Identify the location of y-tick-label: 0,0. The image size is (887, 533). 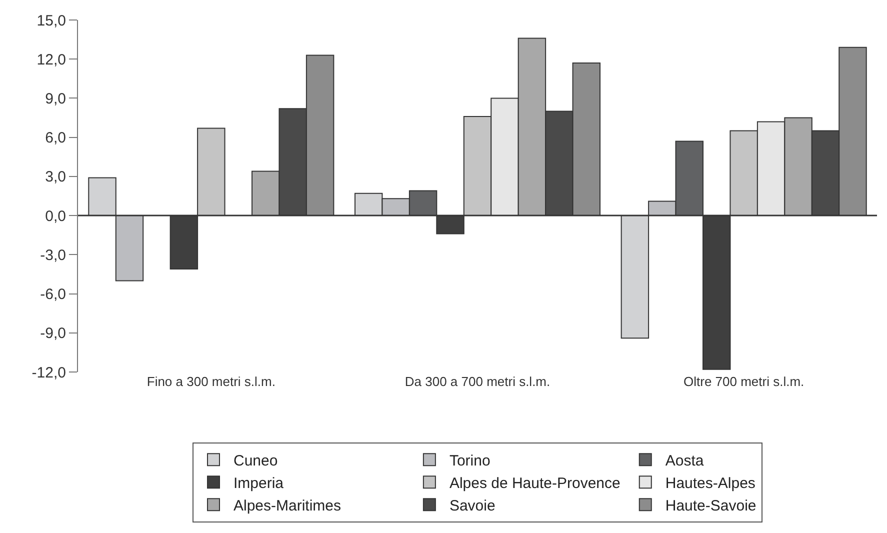
(55, 216).